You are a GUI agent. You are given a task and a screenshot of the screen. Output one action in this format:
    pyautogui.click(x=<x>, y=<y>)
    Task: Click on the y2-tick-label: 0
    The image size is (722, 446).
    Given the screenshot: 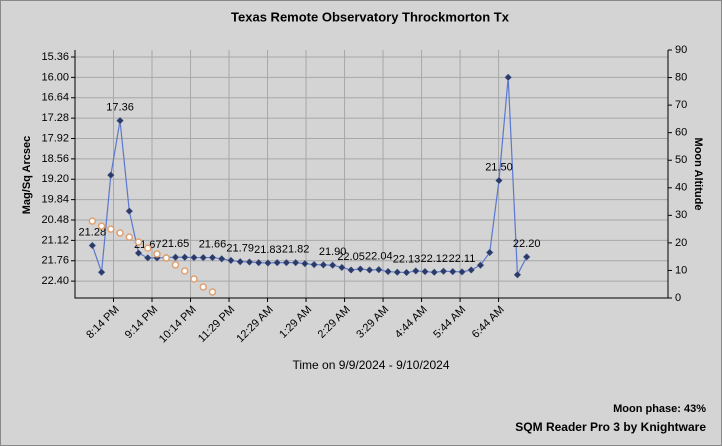 What is the action you would take?
    pyautogui.click(x=678, y=298)
    